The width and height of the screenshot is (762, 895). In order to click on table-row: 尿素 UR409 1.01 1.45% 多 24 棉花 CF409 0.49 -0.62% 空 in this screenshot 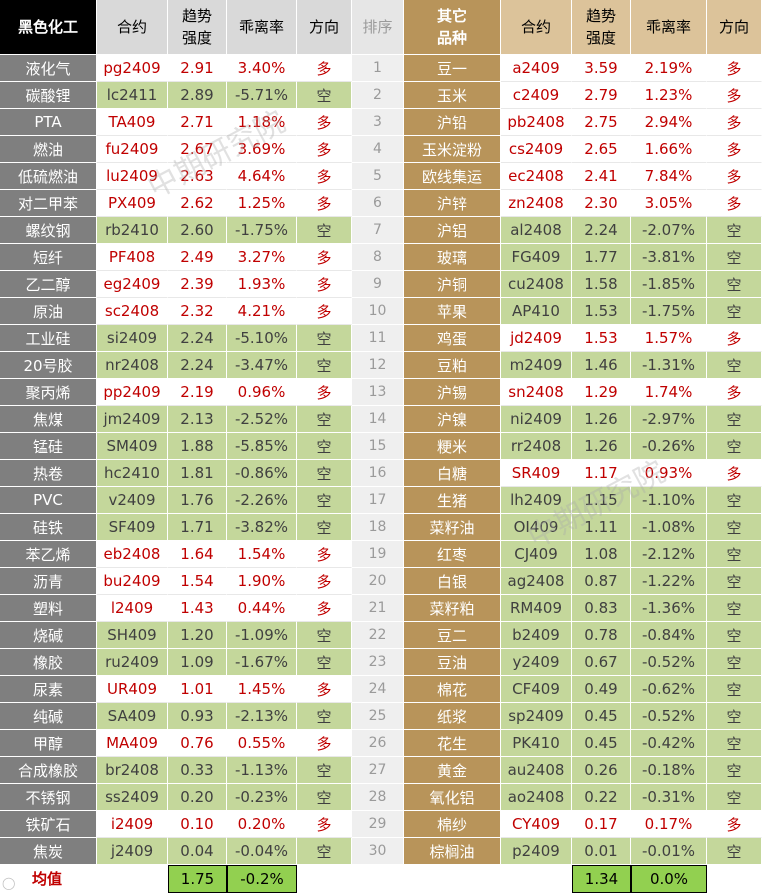, I will do `click(381, 689)`.